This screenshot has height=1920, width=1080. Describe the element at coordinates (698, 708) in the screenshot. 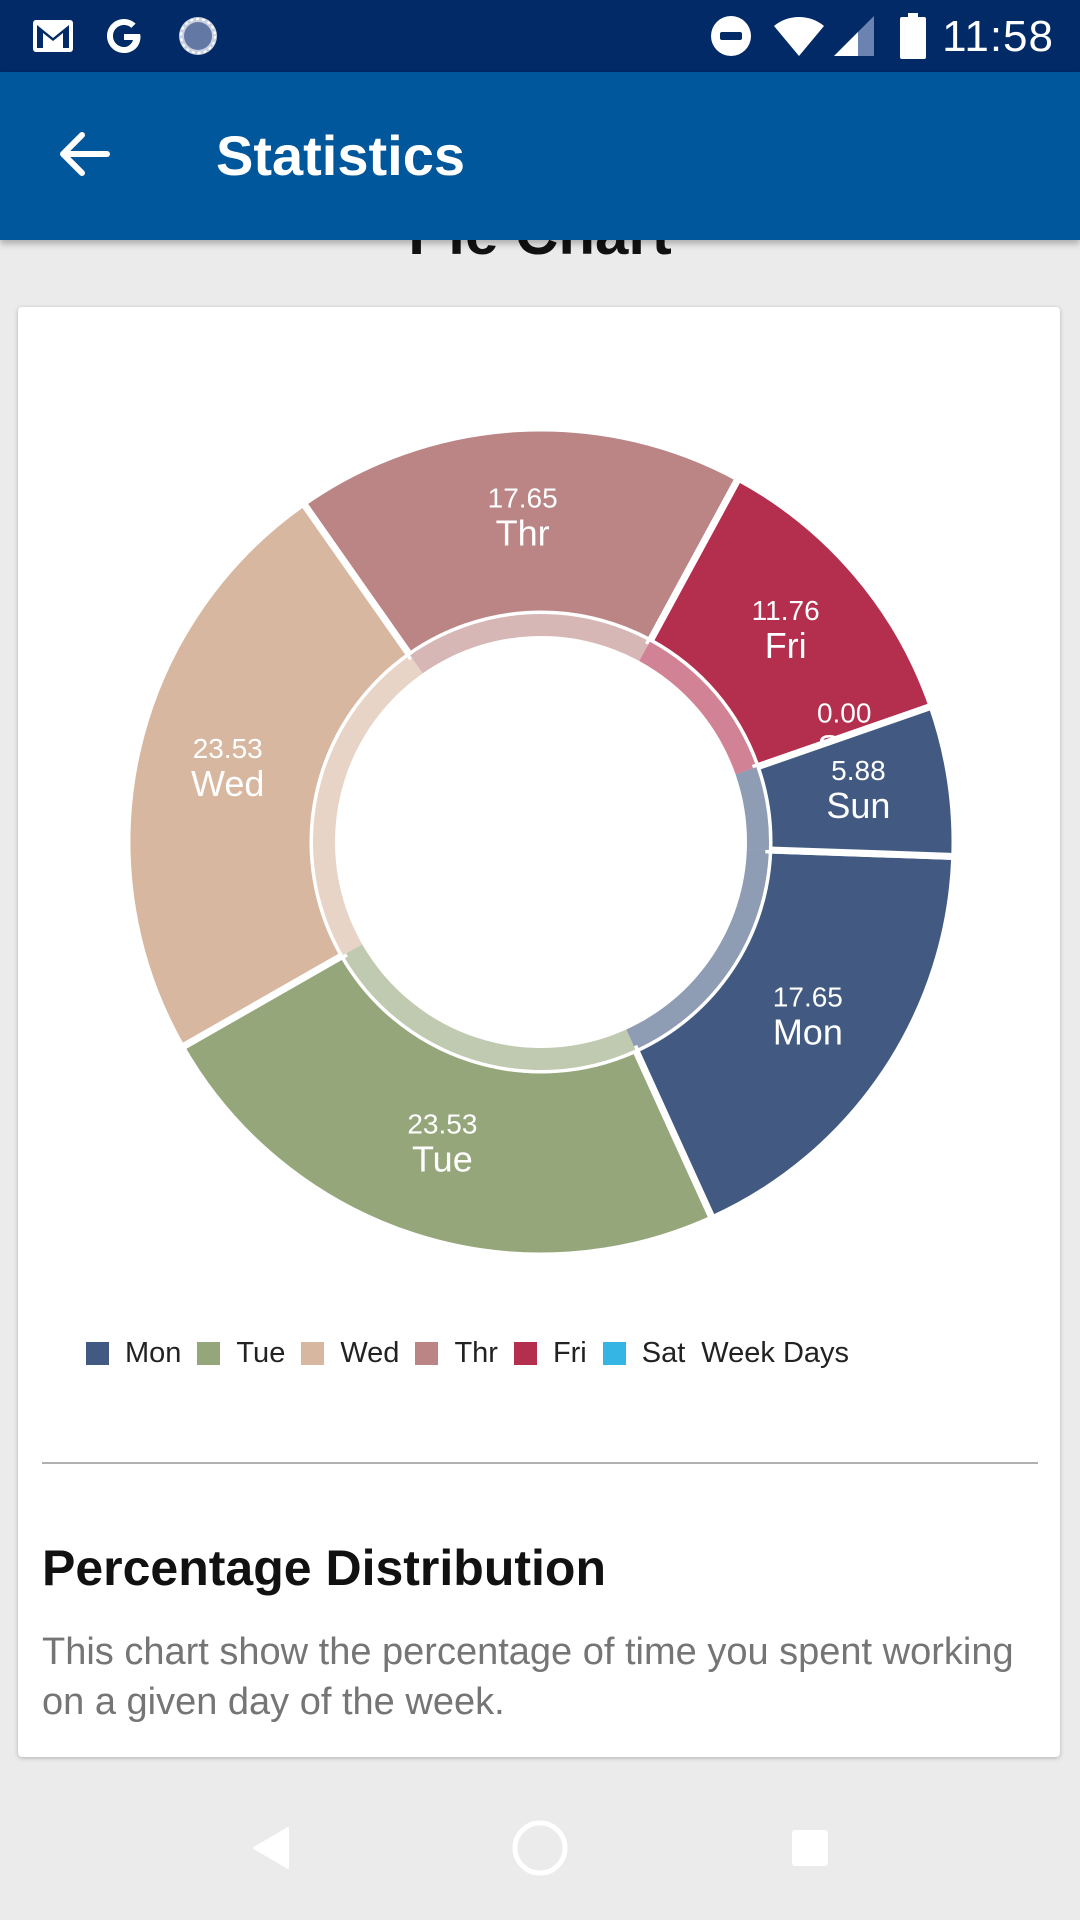

I see `pie-slice-inner-fri` at that location.